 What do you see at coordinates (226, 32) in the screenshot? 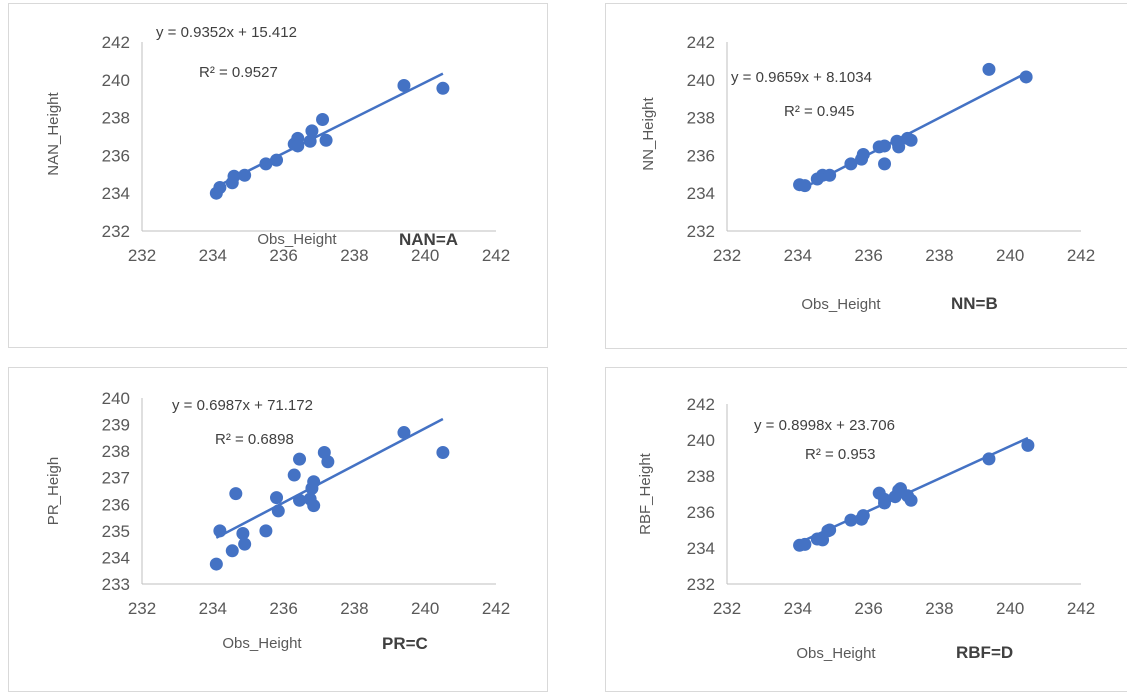
I see `trendline-equation: y = 0.9352x + 15.412` at bounding box center [226, 32].